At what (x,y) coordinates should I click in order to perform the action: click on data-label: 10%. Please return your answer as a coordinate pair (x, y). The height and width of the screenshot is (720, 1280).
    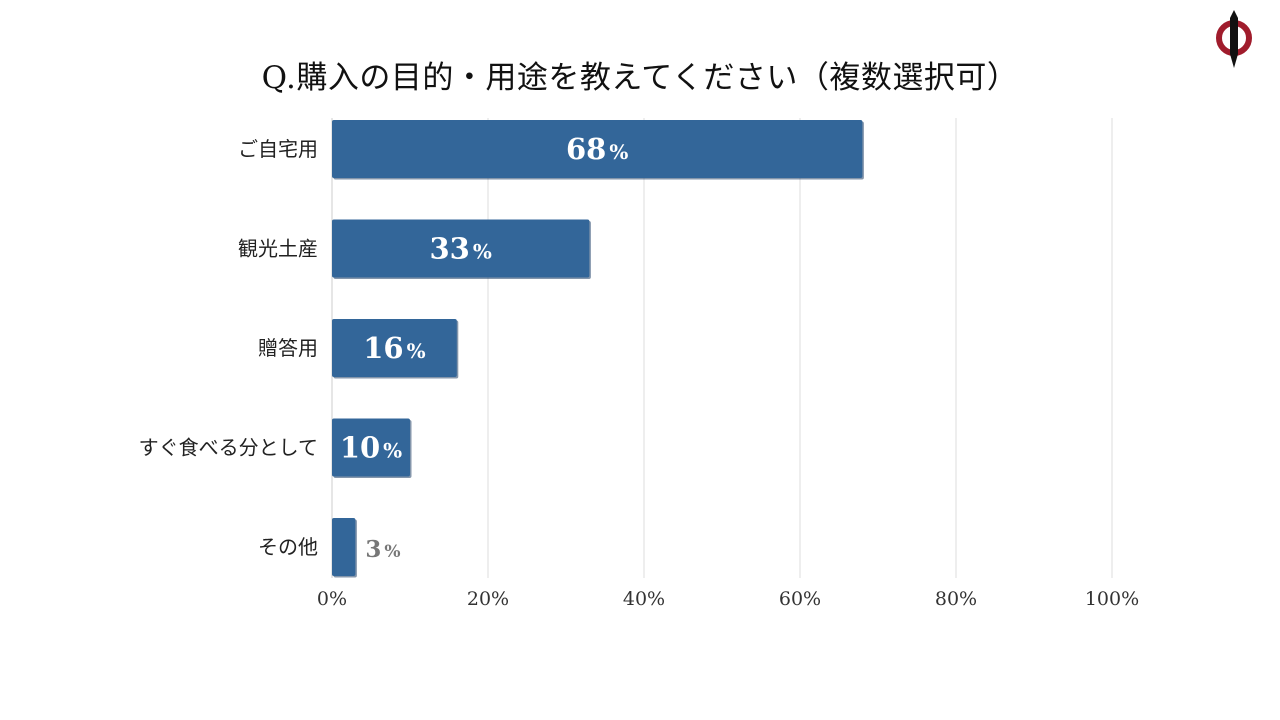
    Looking at the image, I should click on (371, 448).